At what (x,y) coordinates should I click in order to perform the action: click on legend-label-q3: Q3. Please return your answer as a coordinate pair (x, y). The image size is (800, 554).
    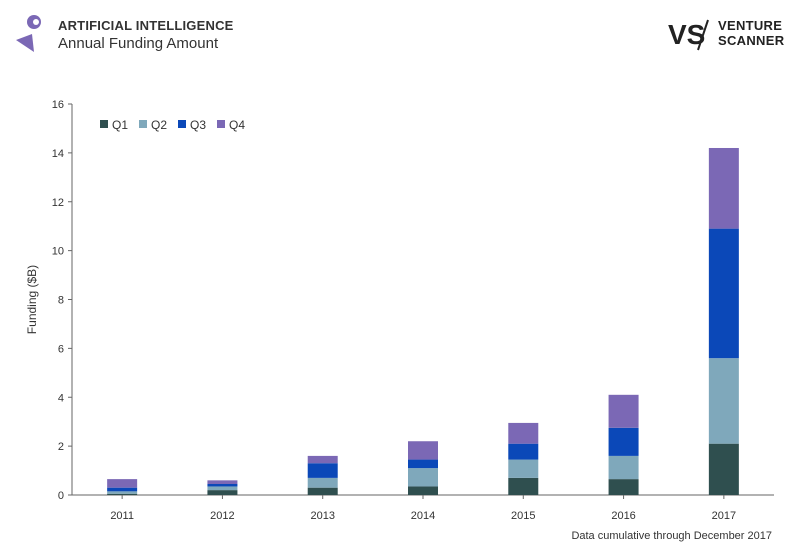
    Looking at the image, I should click on (198, 125).